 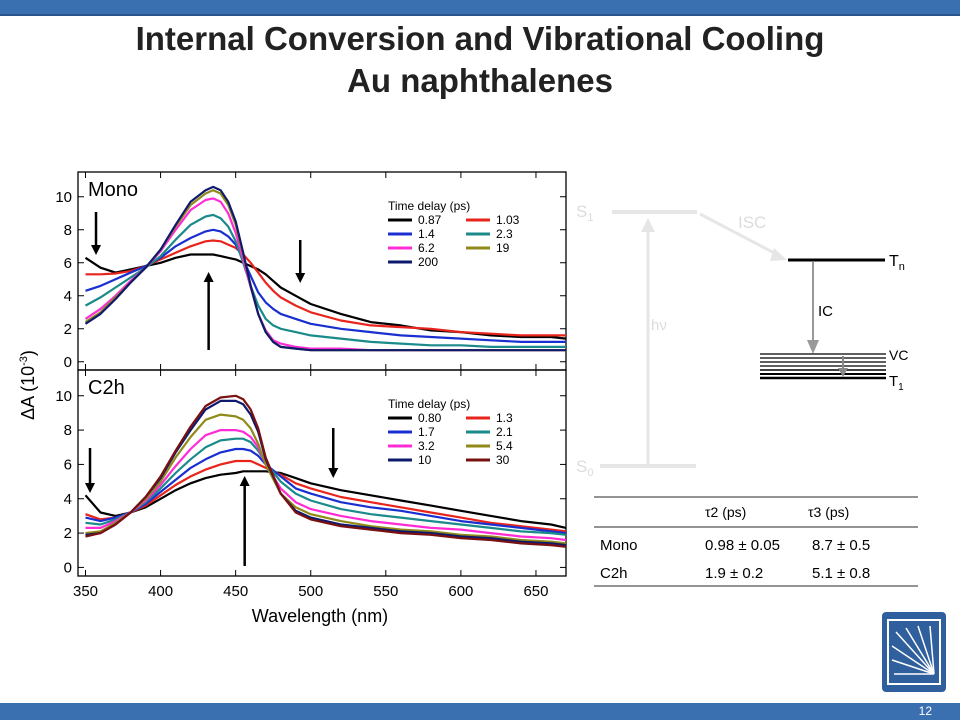 What do you see at coordinates (85, 591) in the screenshot?
I see `x-tick-label: 350` at bounding box center [85, 591].